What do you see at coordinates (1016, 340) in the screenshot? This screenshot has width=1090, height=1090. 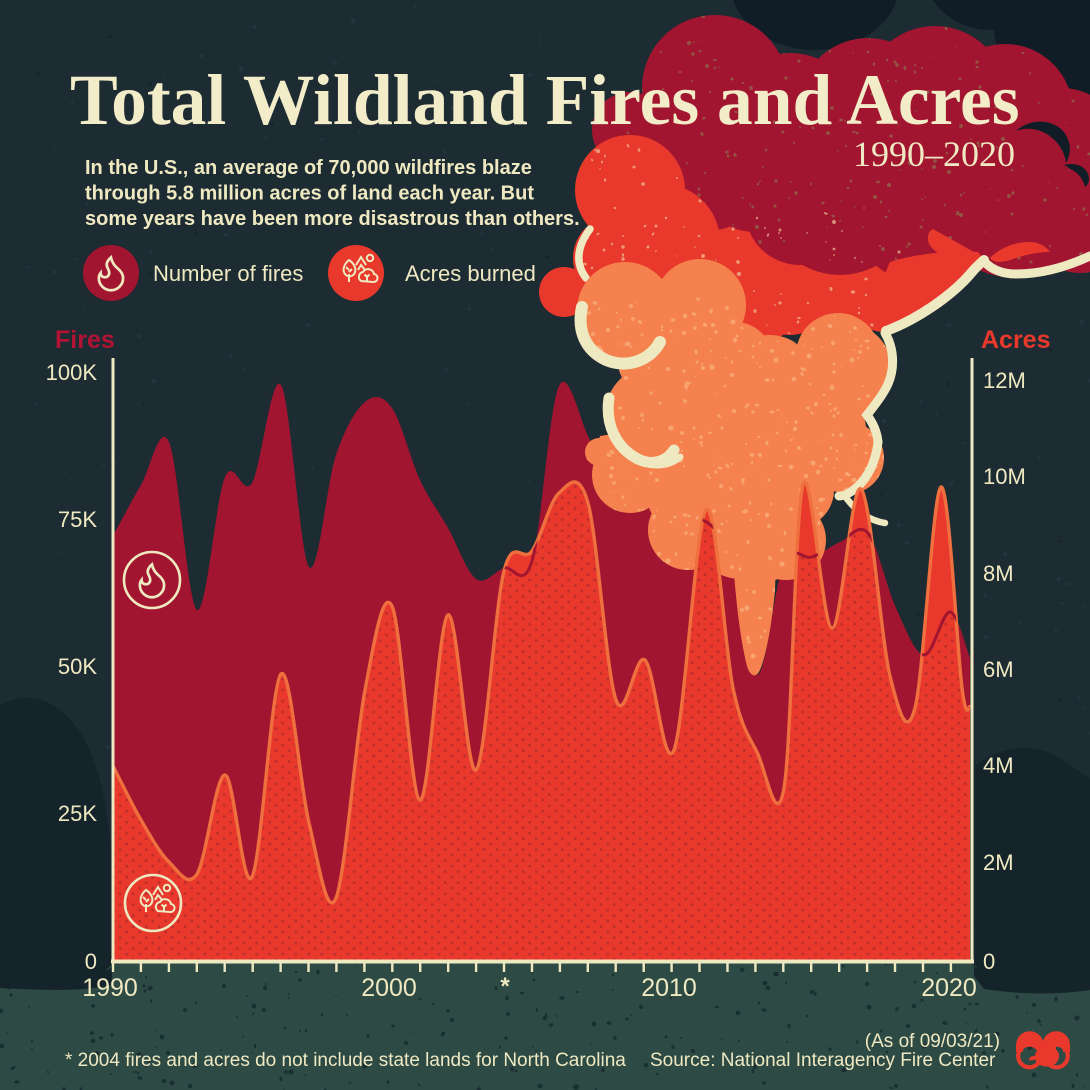 I see `svg-text: Acres` at bounding box center [1016, 340].